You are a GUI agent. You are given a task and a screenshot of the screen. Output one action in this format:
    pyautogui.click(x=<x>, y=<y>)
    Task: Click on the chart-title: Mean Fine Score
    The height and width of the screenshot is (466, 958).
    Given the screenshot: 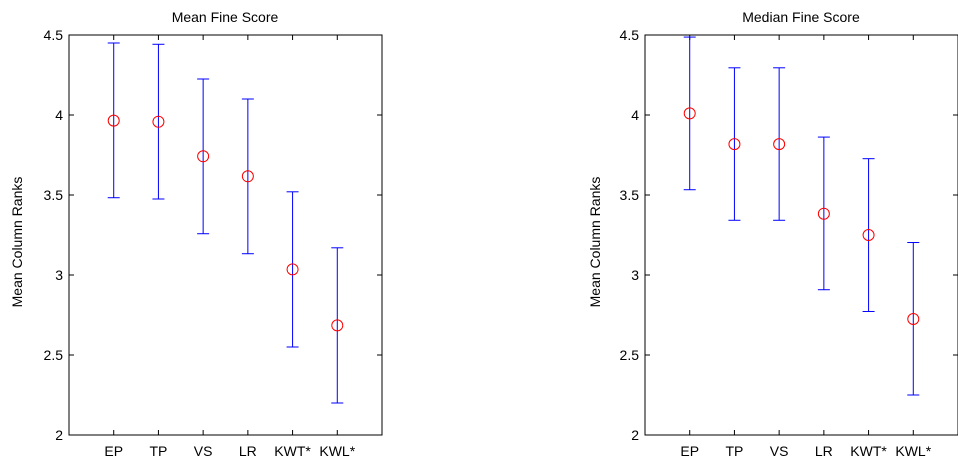 What is the action you would take?
    pyautogui.click(x=225, y=17)
    